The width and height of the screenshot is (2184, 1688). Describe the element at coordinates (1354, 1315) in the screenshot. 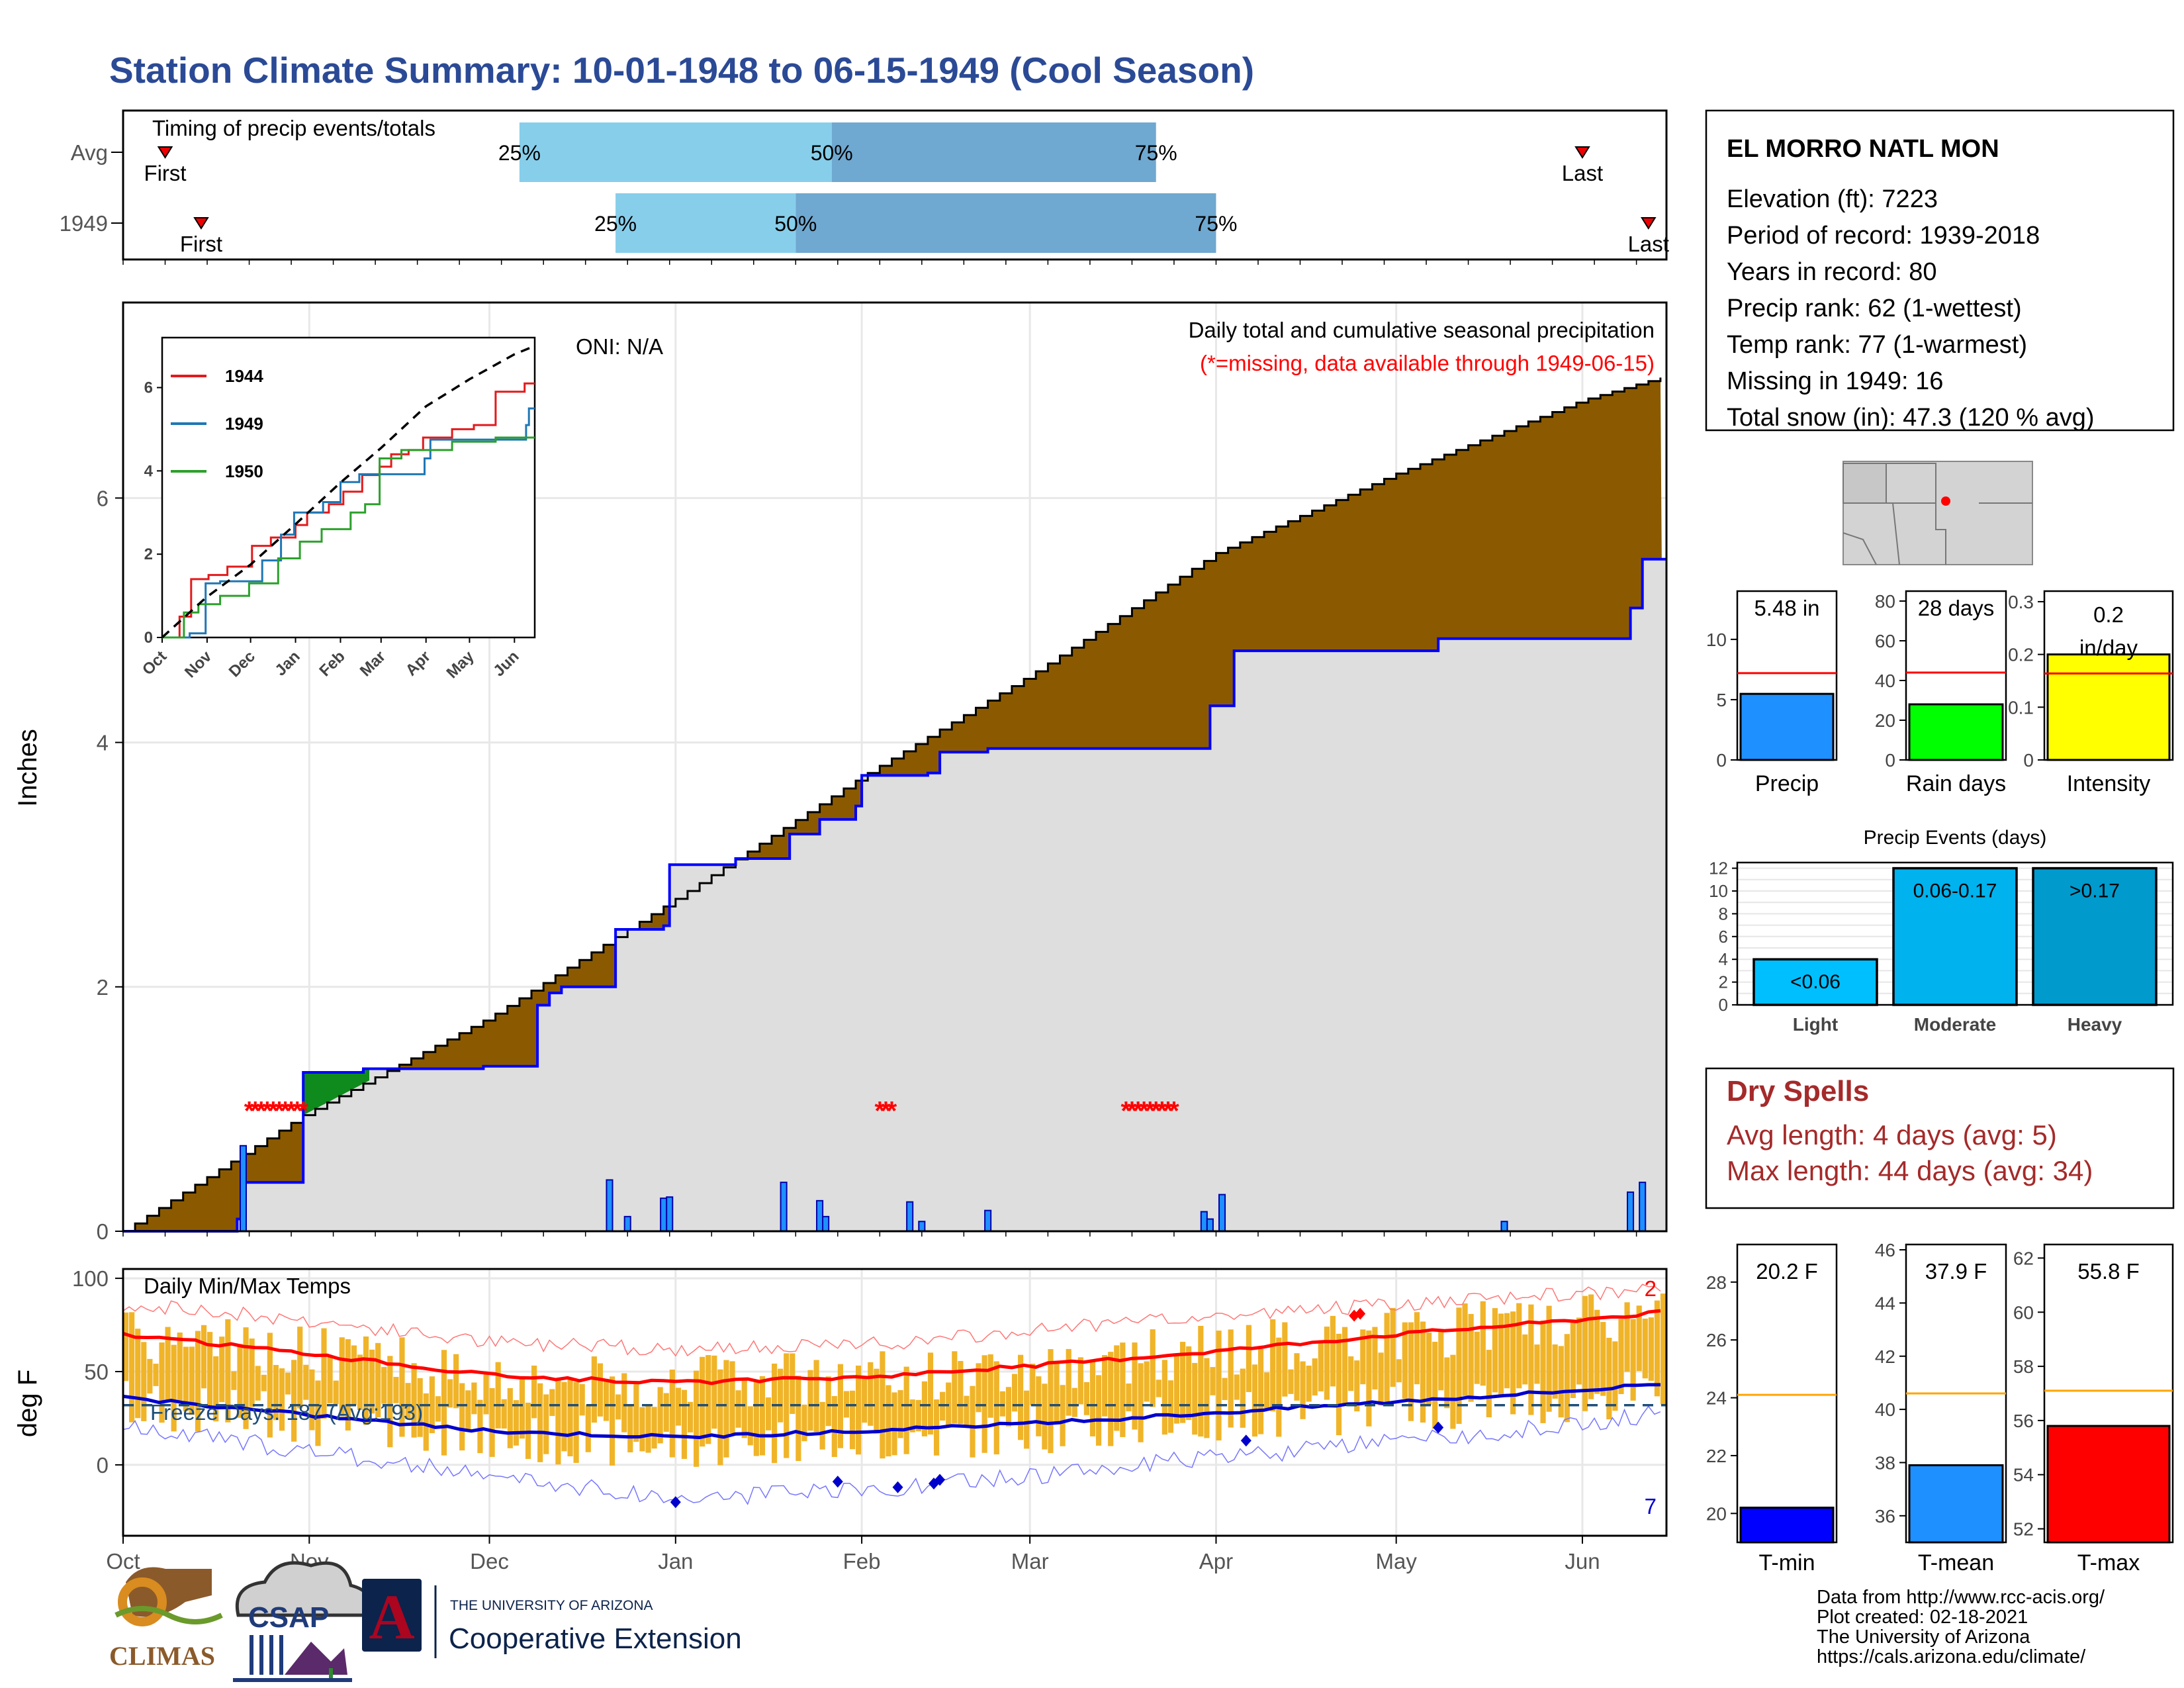

I see `record-high-marker` at that location.